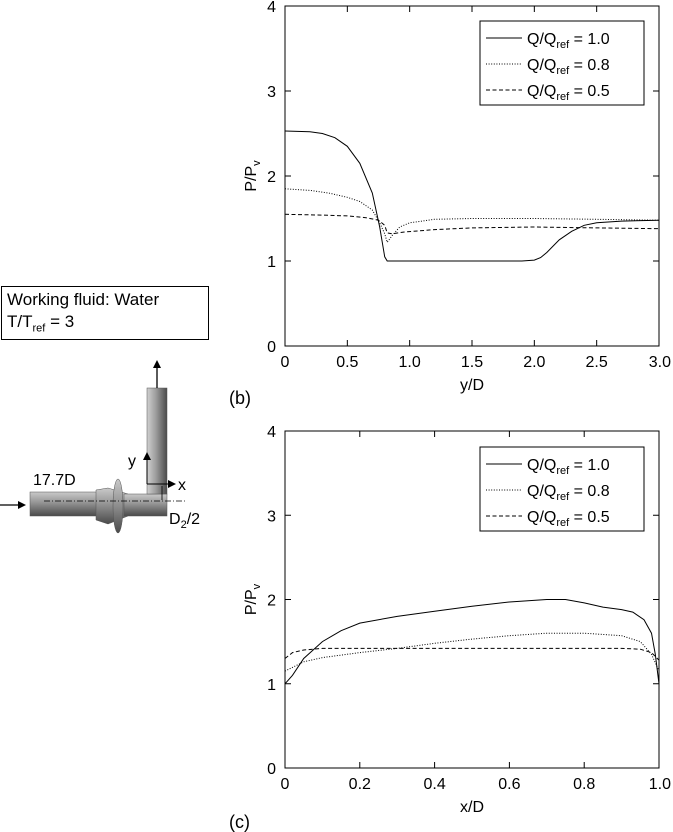 The height and width of the screenshot is (832, 673). I want to click on pipe-schematic: 17.7D y x D2/2, so click(100, 447).